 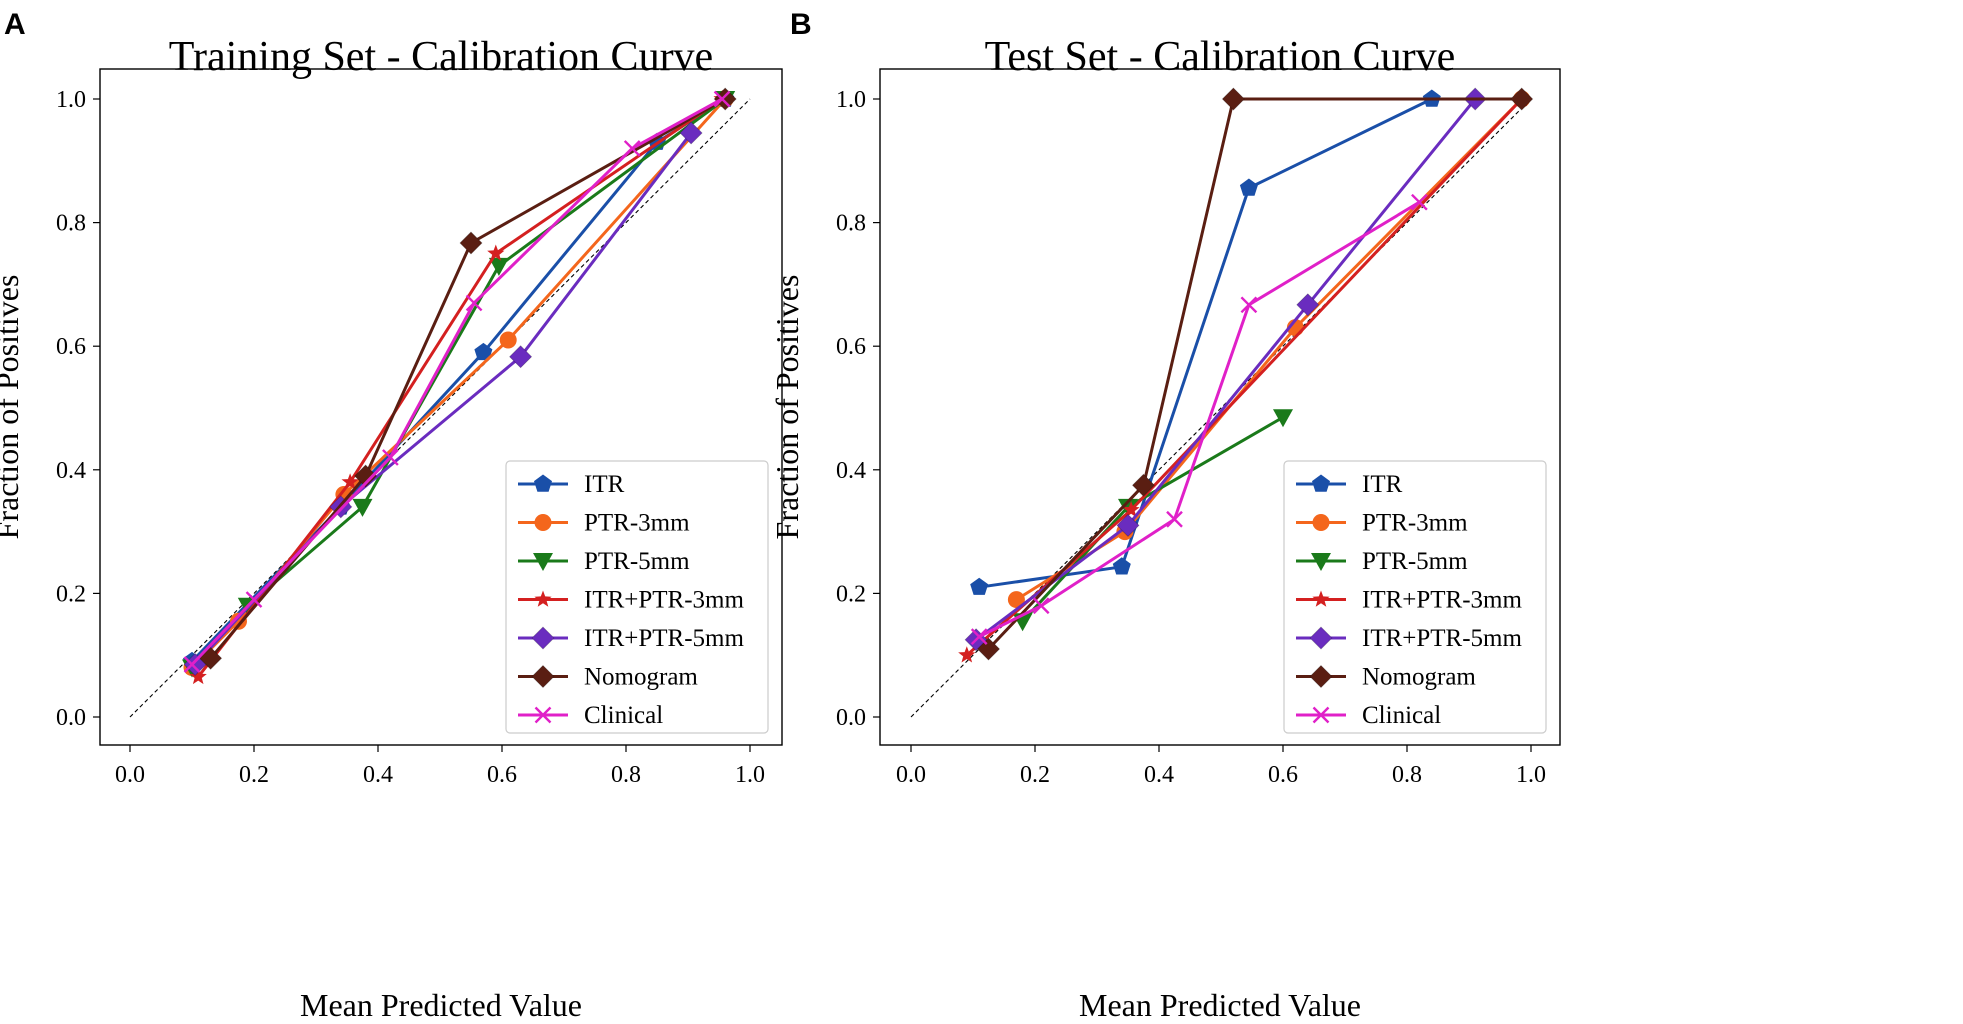 I want to click on panel-letter: A, so click(x=15, y=24).